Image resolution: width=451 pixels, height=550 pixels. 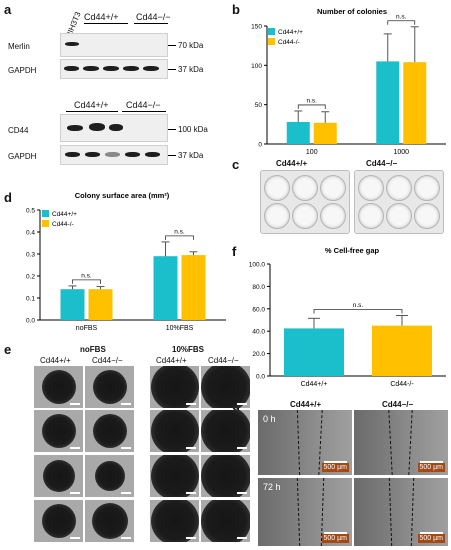 I want to click on time-label-0h: 0 h, so click(x=269, y=419).